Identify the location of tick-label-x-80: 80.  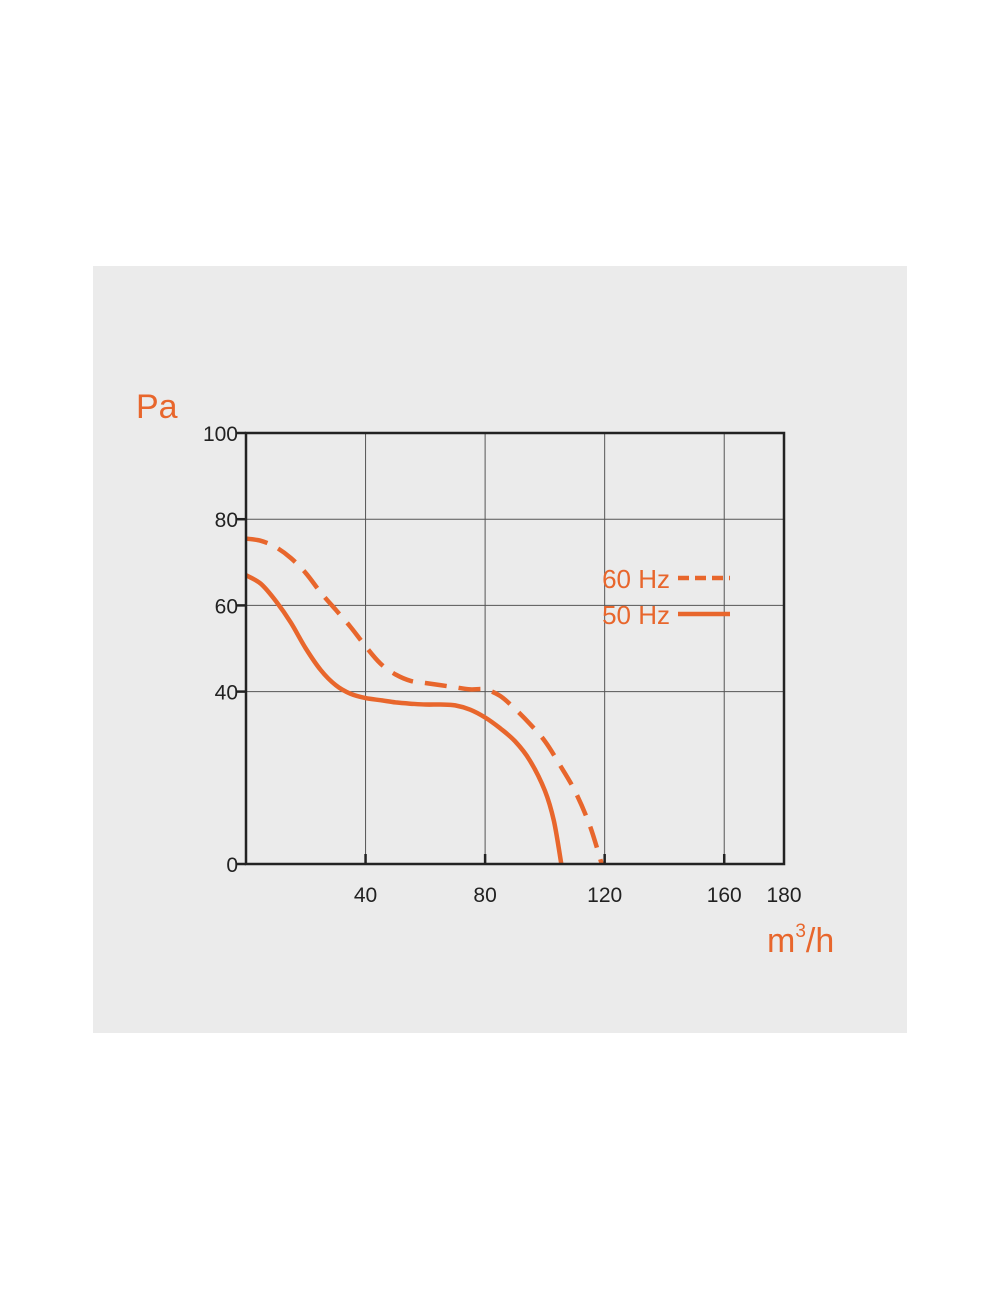
(484, 895).